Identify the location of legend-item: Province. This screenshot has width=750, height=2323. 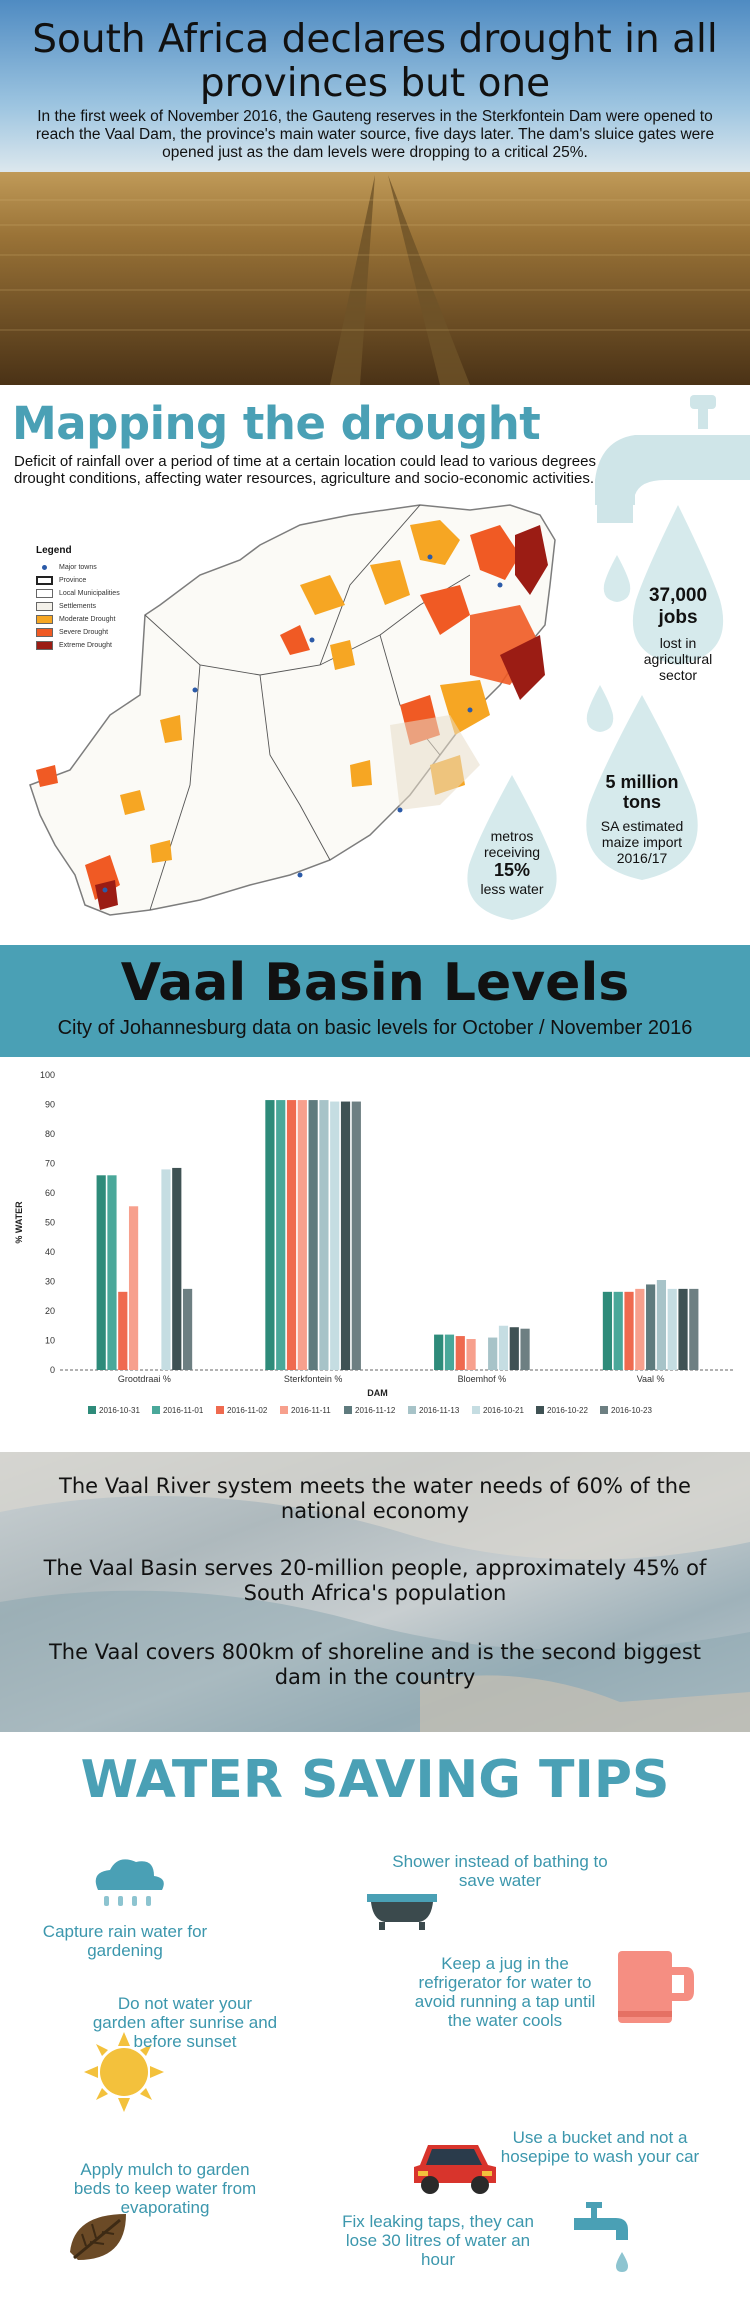
(91, 580).